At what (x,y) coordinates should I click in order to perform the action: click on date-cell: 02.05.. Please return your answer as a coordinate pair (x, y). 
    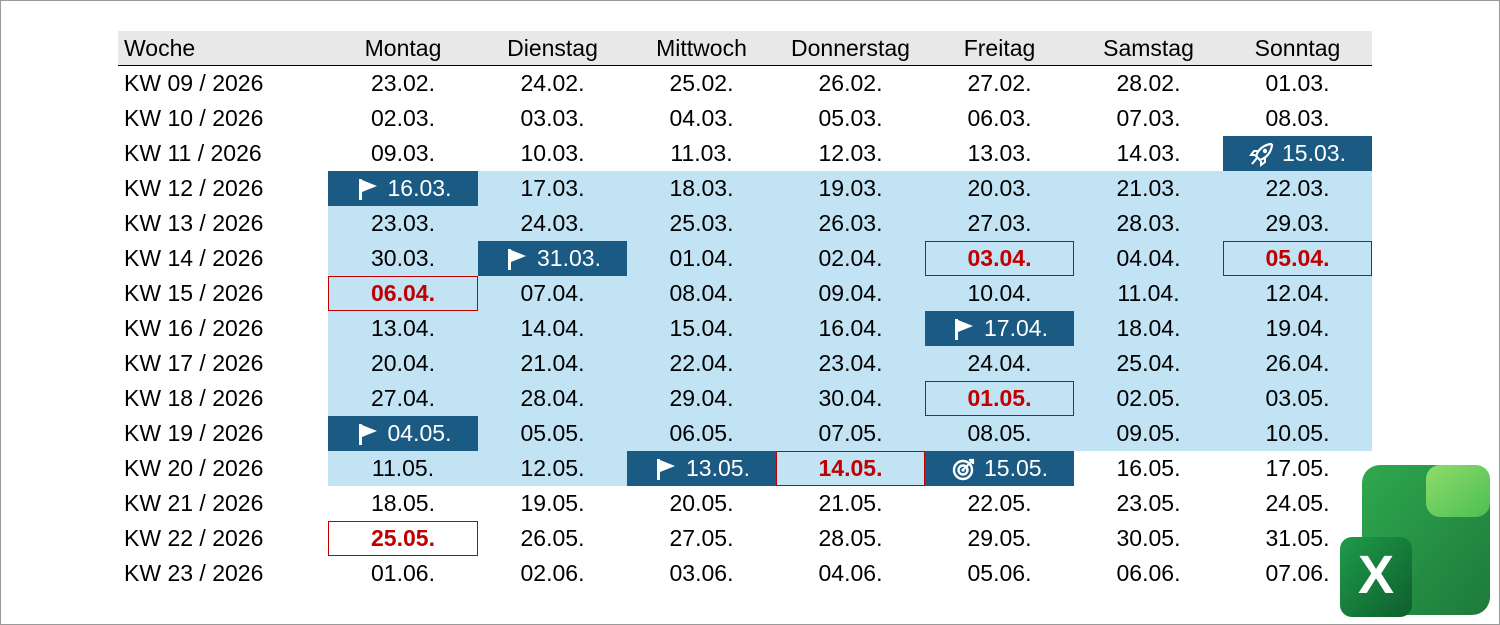
    Looking at the image, I should click on (1148, 398).